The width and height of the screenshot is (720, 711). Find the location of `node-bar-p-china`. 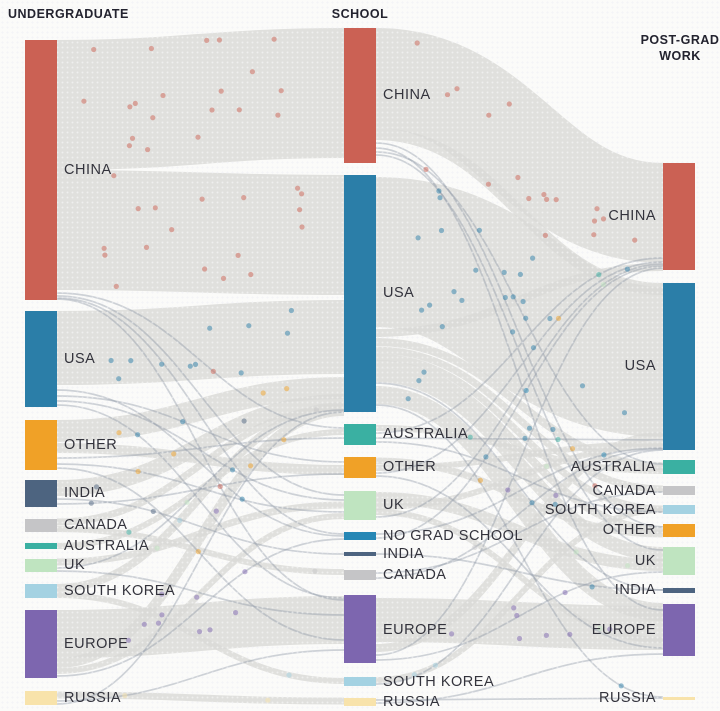

node-bar-p-china is located at coordinates (679, 216).